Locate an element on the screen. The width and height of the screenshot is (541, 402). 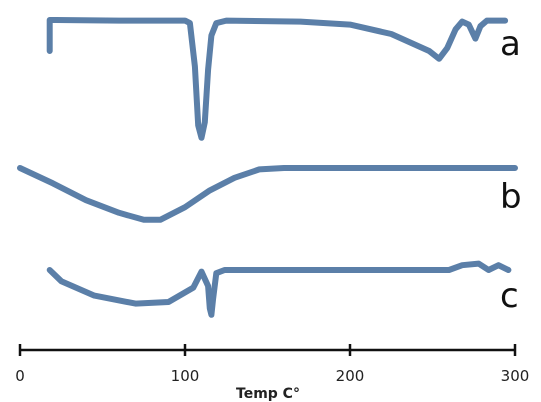
x-tick-label-200: 200 is located at coordinates (350, 376).